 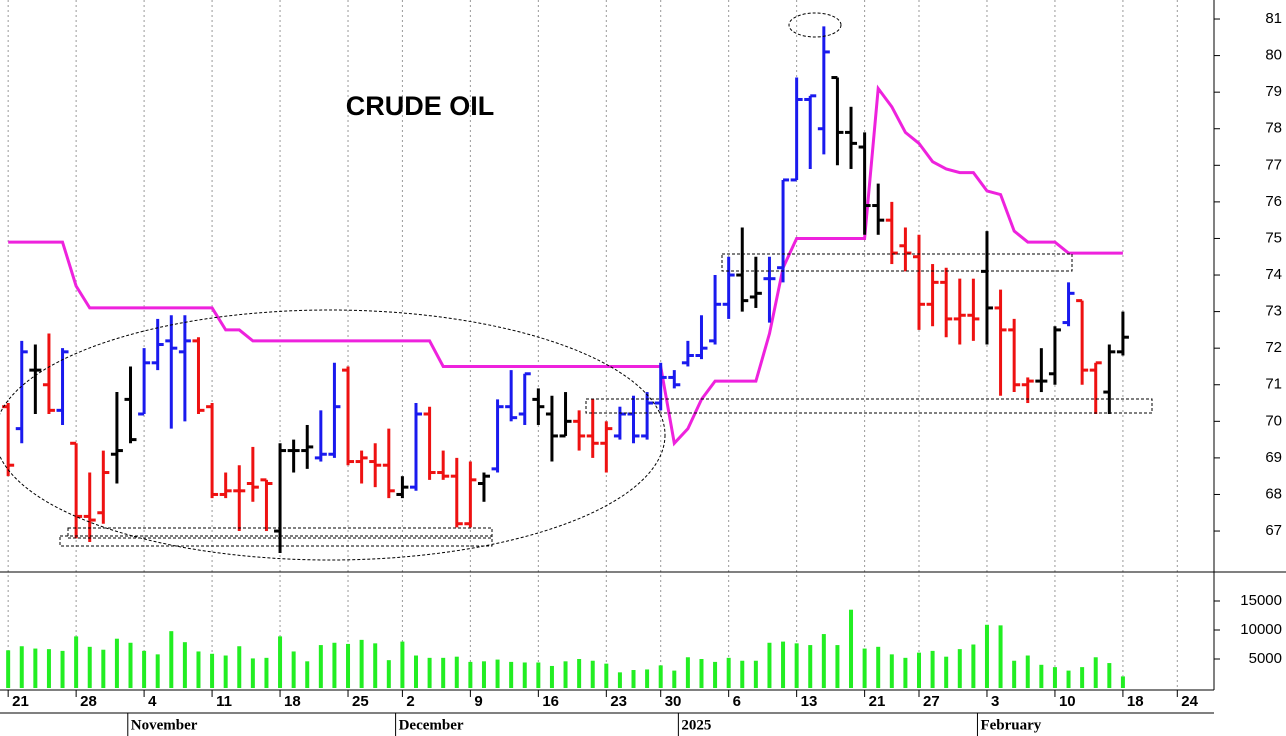 What do you see at coordinates (1273, 18) in the screenshot?
I see `y-tick-label: 81` at bounding box center [1273, 18].